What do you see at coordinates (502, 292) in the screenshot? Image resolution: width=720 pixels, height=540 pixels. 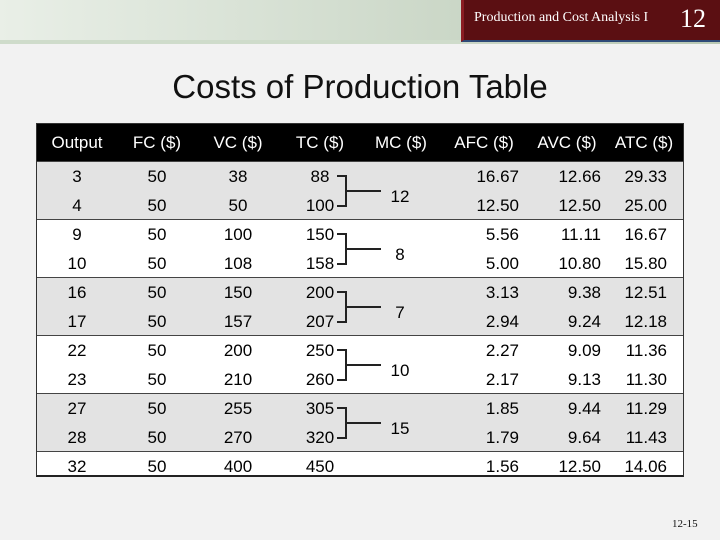 I see `table-cell-afc: 3.13` at bounding box center [502, 292].